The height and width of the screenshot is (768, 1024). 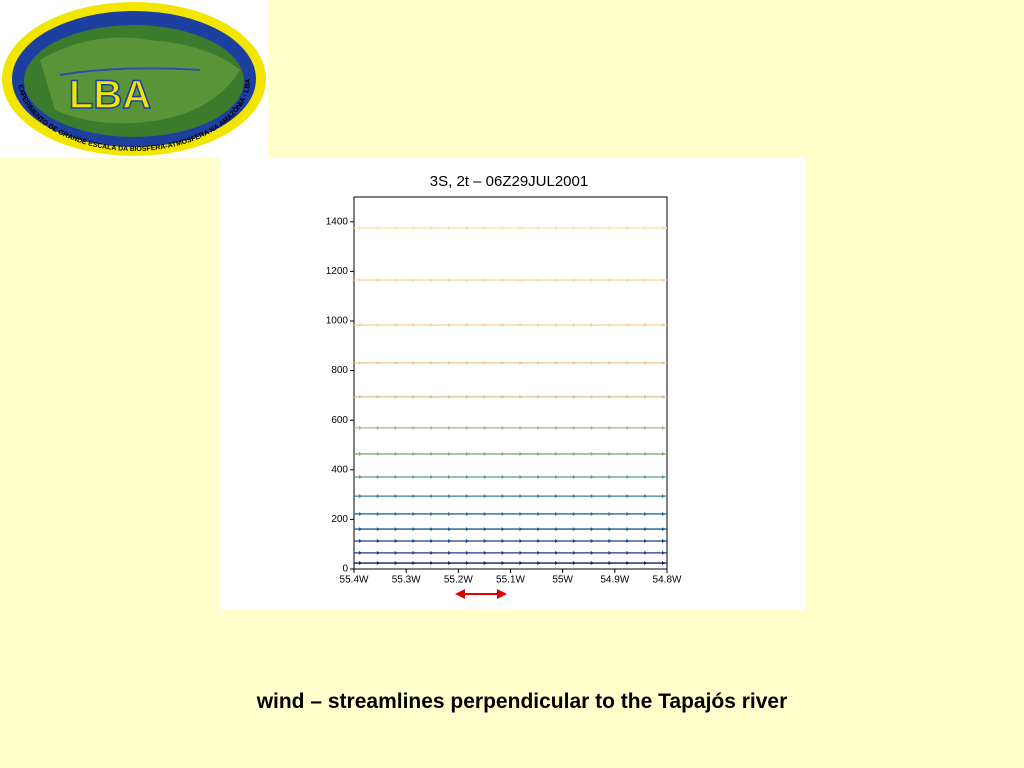 What do you see at coordinates (110, 95) in the screenshot?
I see `logo-title: LBA` at bounding box center [110, 95].